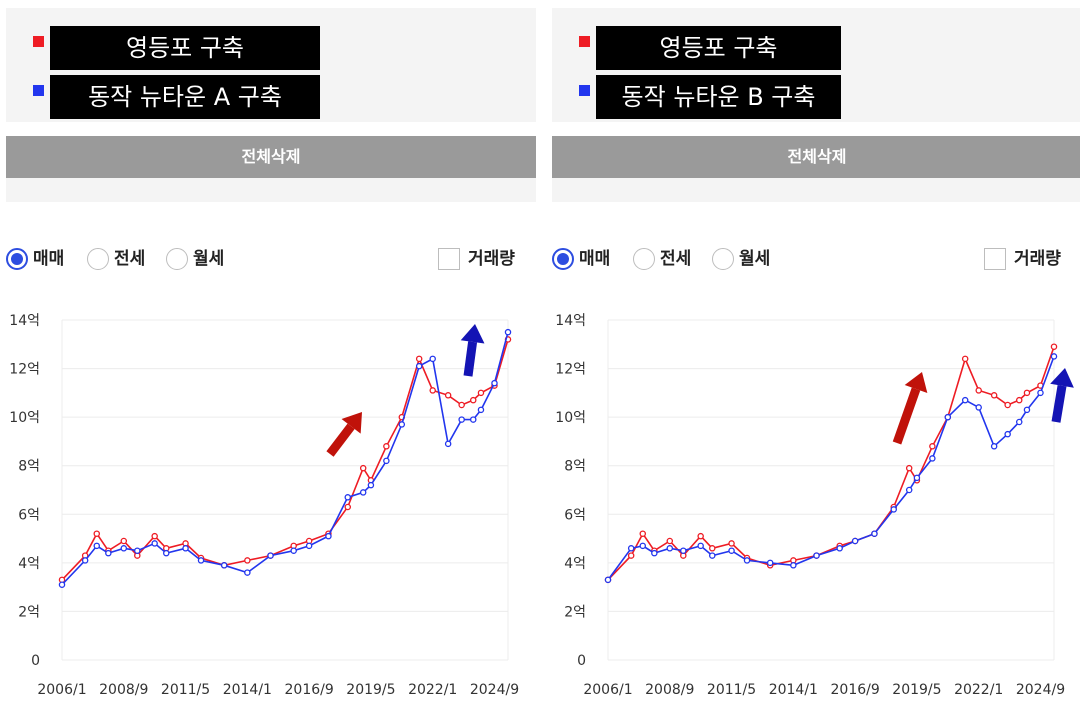 The height and width of the screenshot is (727, 1080). Describe the element at coordinates (816, 65) in the screenshot. I see `legend-box: 영등포 구축 동작 뉴타운 B 구축` at that location.